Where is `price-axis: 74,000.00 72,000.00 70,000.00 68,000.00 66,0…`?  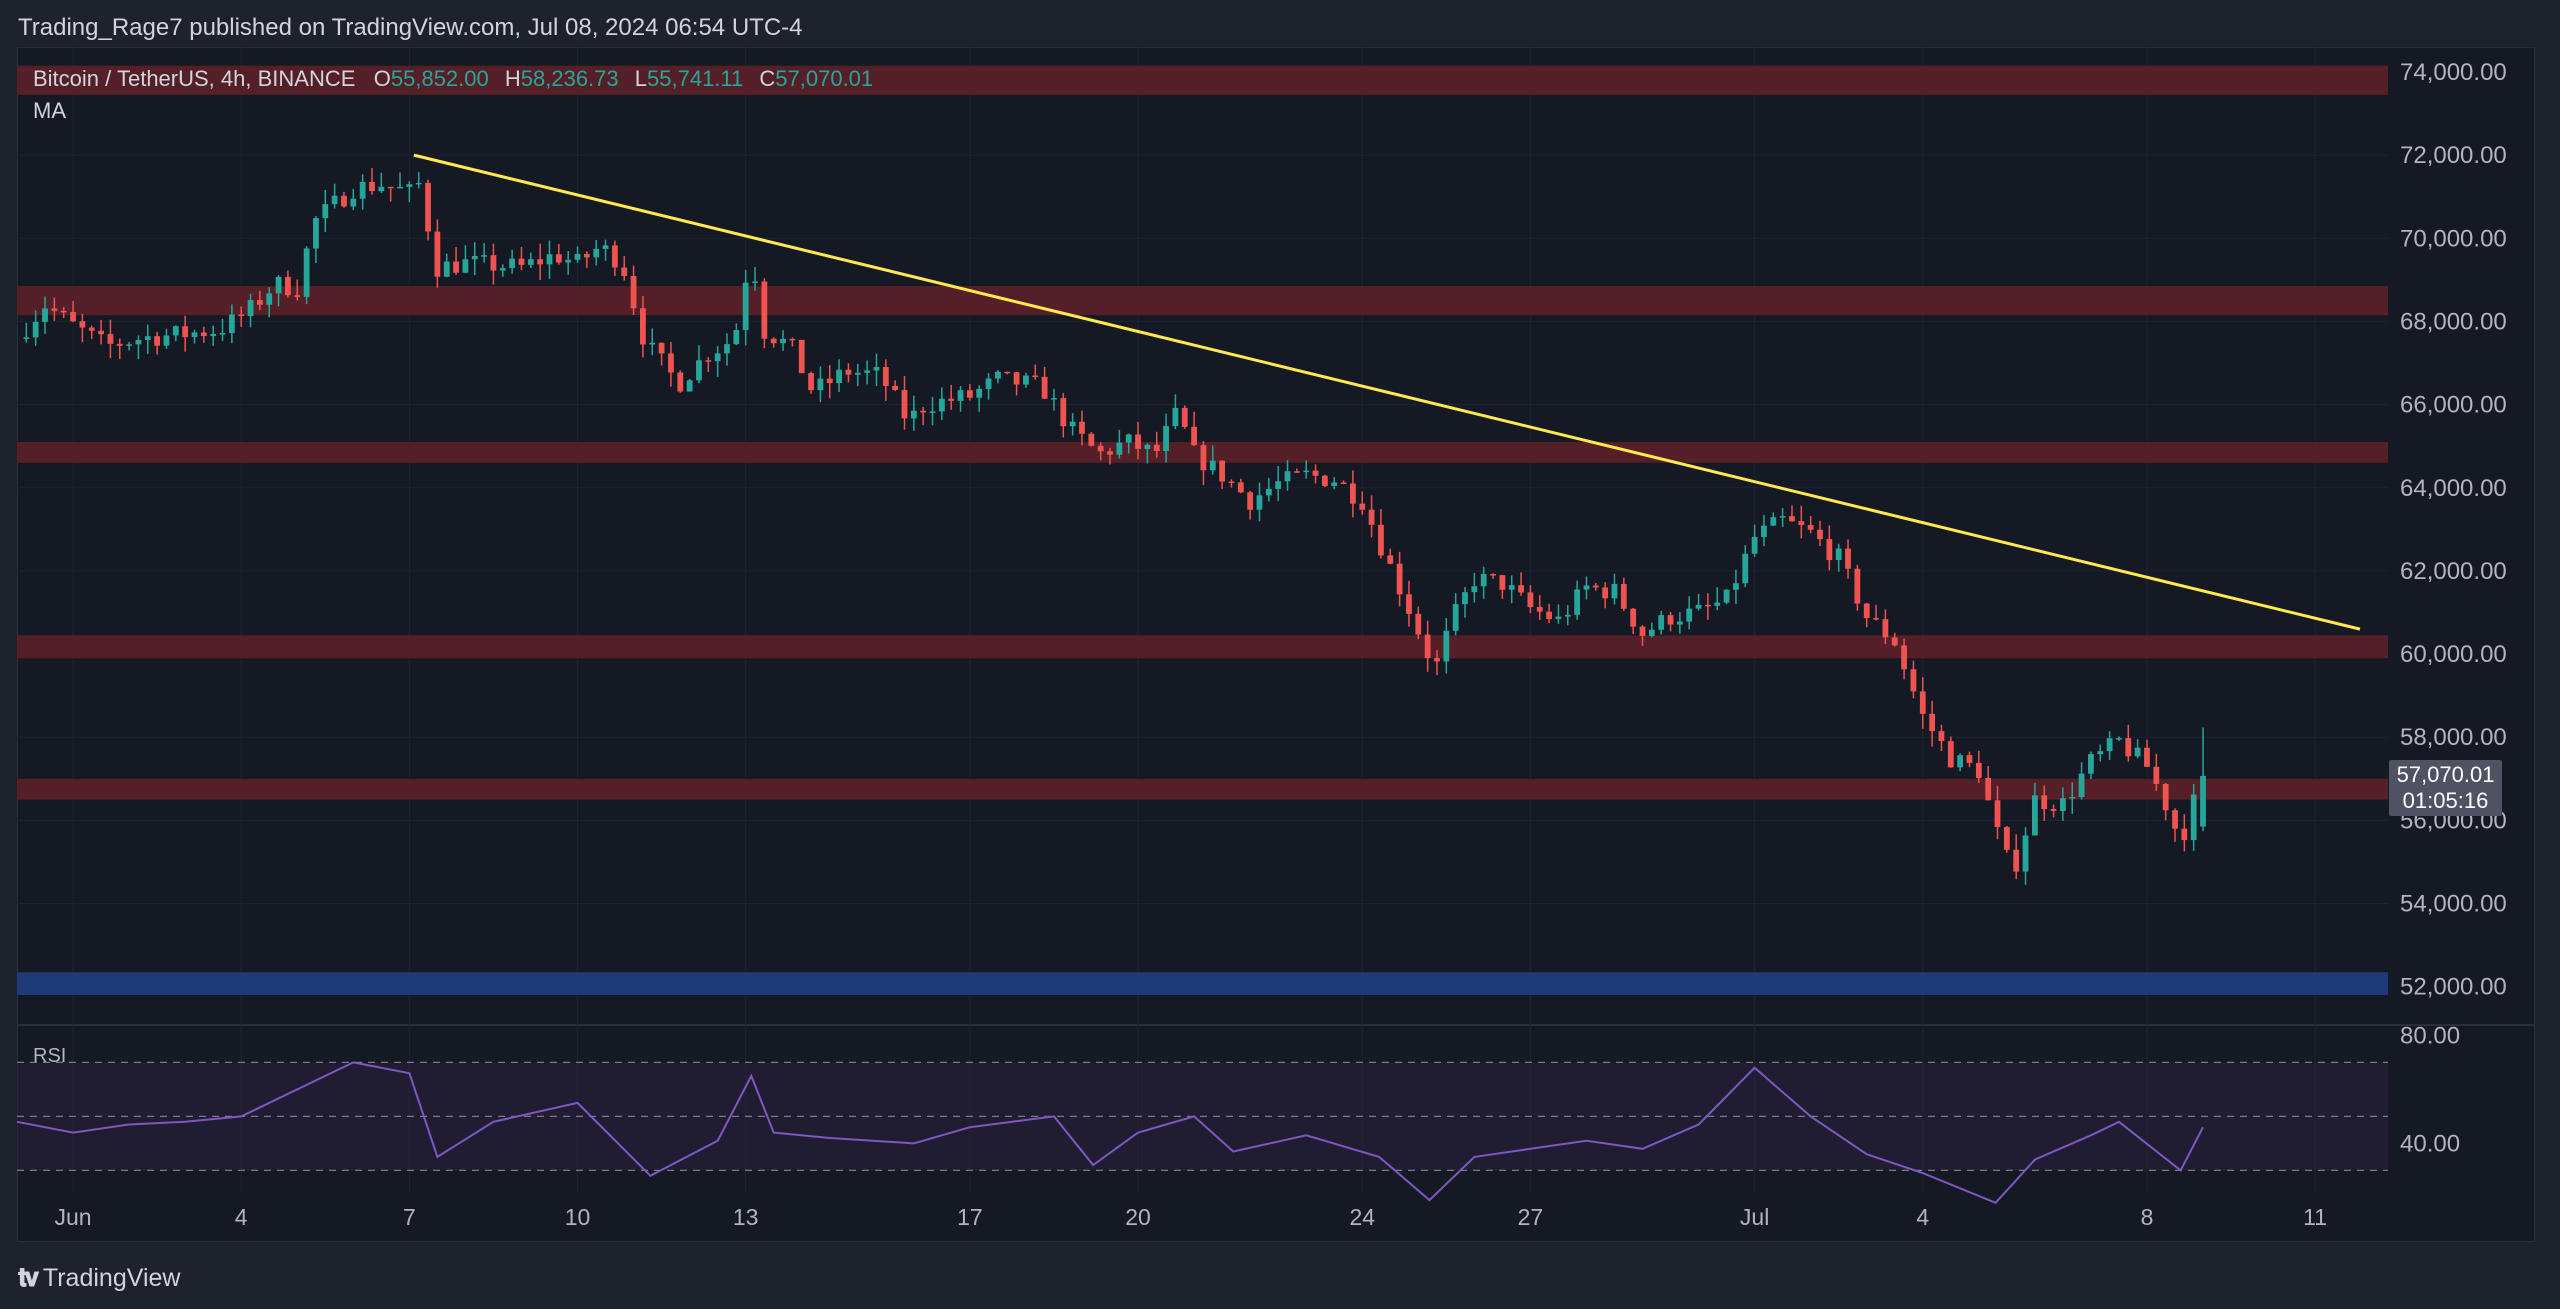 price-axis: 74,000.00 72,000.00 70,000.00 68,000.00 66,0… is located at coordinates (2453, 530).